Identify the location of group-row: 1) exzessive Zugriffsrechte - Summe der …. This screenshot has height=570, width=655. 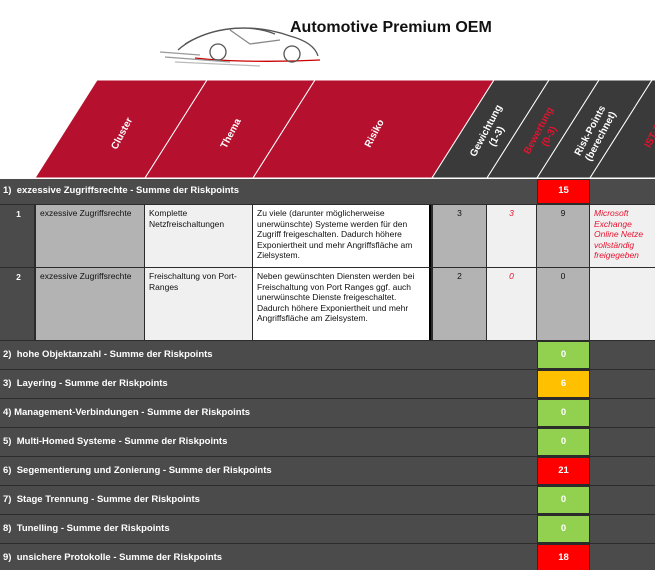
(268, 191).